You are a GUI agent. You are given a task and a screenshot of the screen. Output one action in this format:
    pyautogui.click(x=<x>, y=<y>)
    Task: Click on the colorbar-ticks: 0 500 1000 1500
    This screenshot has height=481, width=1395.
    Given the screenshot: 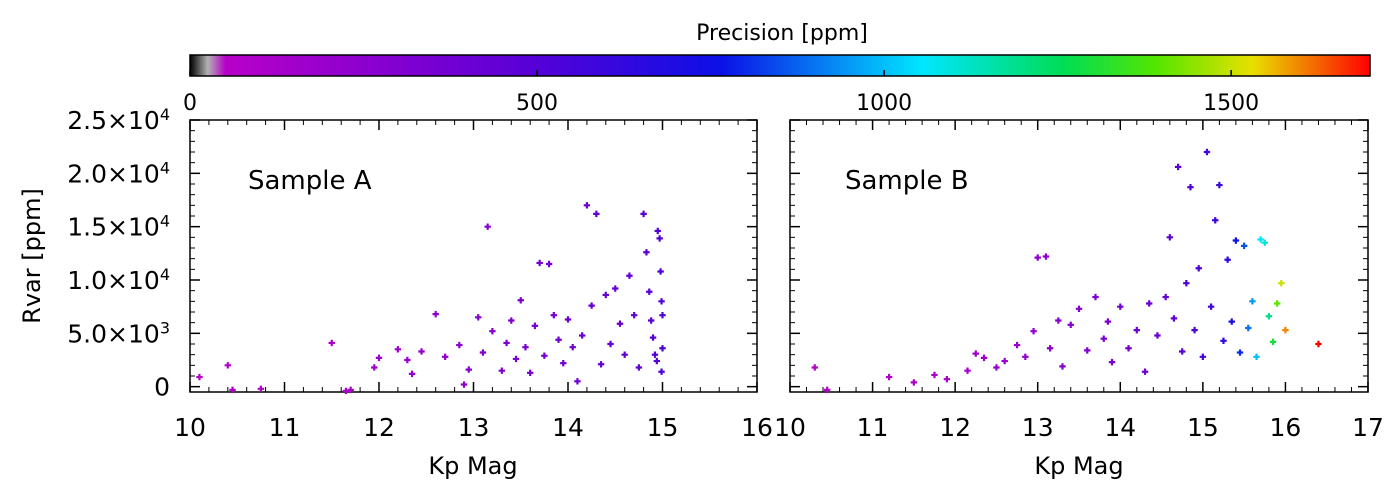 What is the action you would take?
    pyautogui.click(x=721, y=93)
    